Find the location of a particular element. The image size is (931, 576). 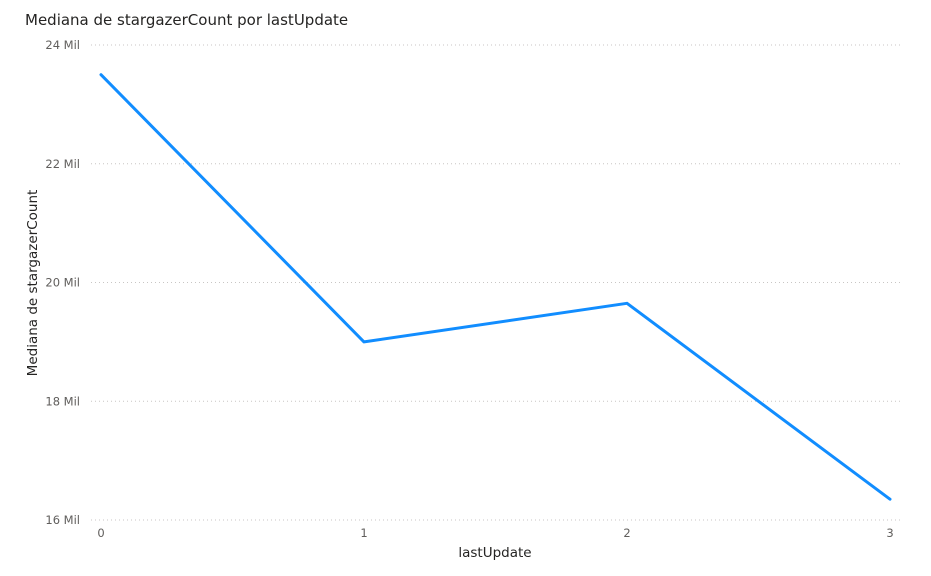

y-tick-label: 24 Mil is located at coordinates (62, 45).